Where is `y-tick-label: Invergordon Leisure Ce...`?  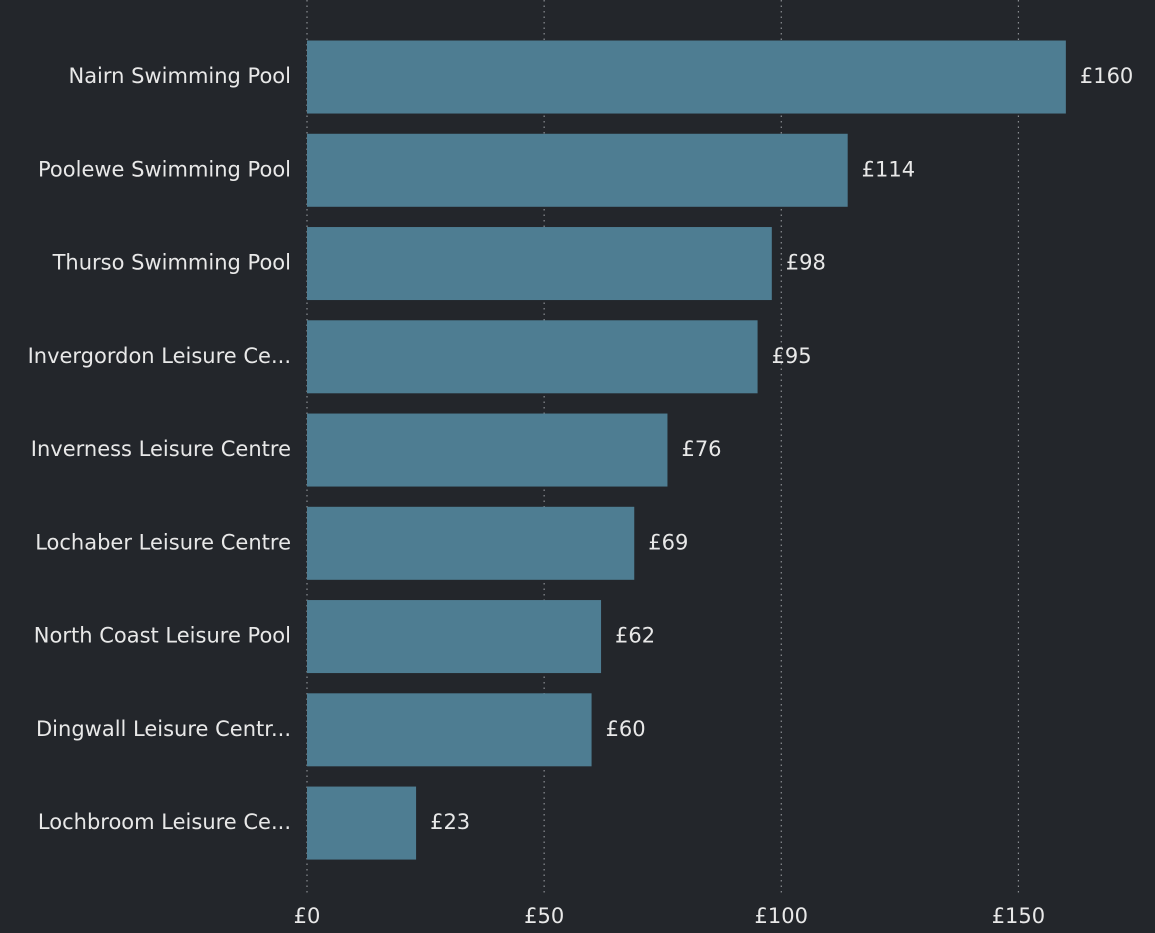
y-tick-label: Invergordon Leisure Ce... is located at coordinates (159, 356).